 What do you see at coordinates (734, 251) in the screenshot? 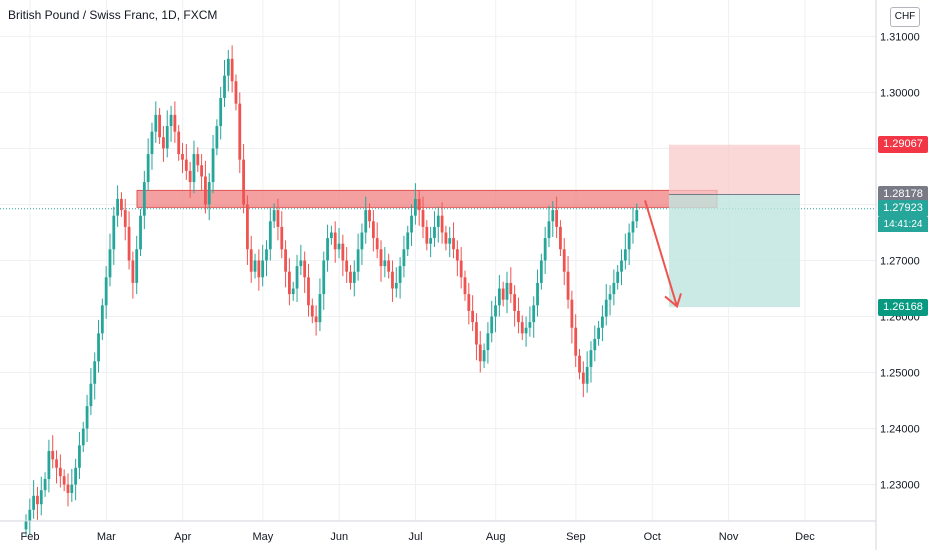
I see `take-profit-box` at bounding box center [734, 251].